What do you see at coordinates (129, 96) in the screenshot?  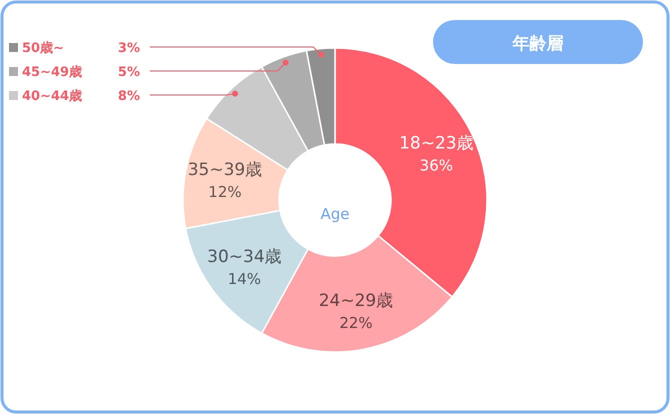 I see `data-label: 8%` at bounding box center [129, 96].